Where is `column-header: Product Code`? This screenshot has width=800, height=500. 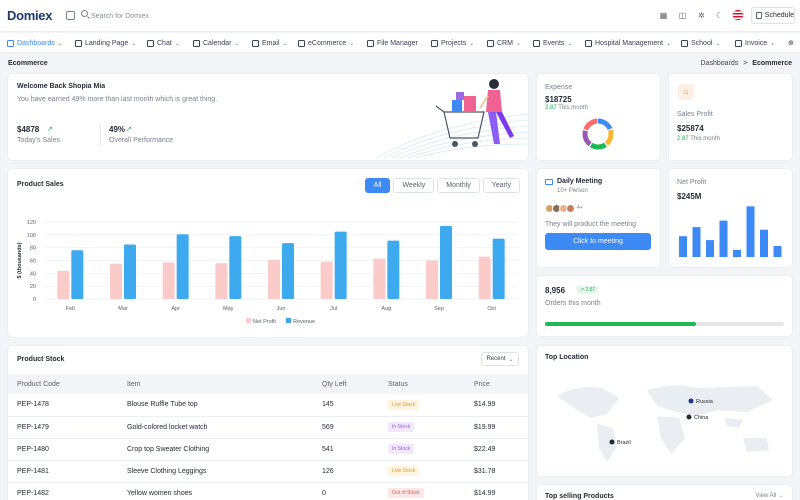
column-header: Product Code is located at coordinates (63, 384).